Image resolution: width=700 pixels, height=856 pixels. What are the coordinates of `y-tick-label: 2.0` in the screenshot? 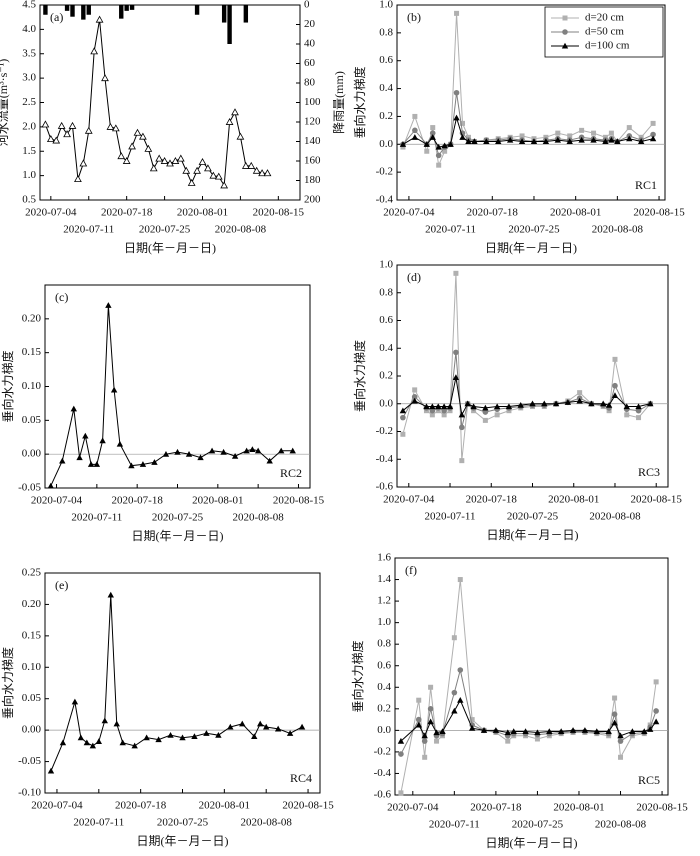 It's located at (29, 126).